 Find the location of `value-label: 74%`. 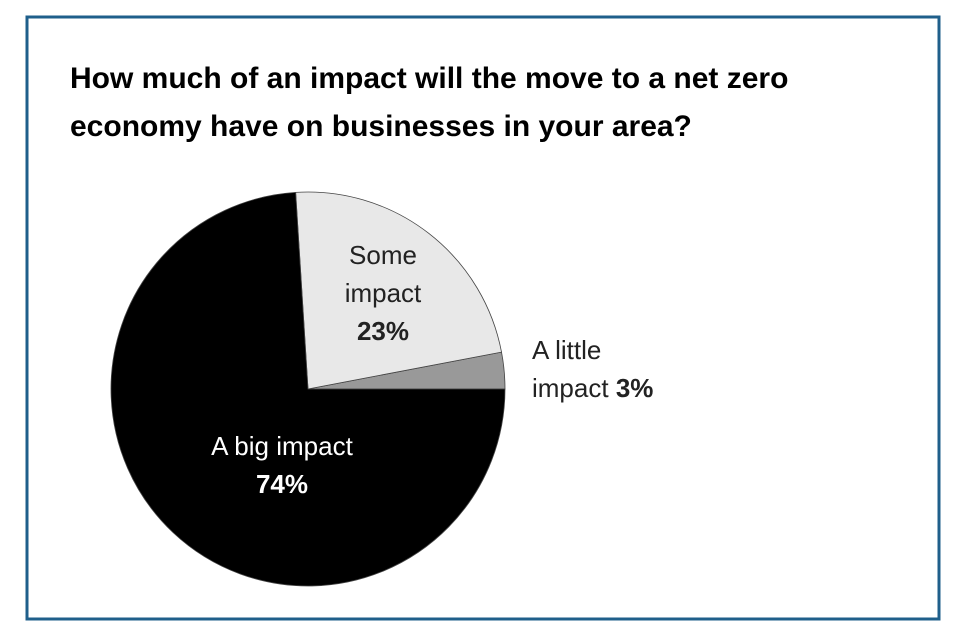

value-label: 74% is located at coordinates (282, 484).